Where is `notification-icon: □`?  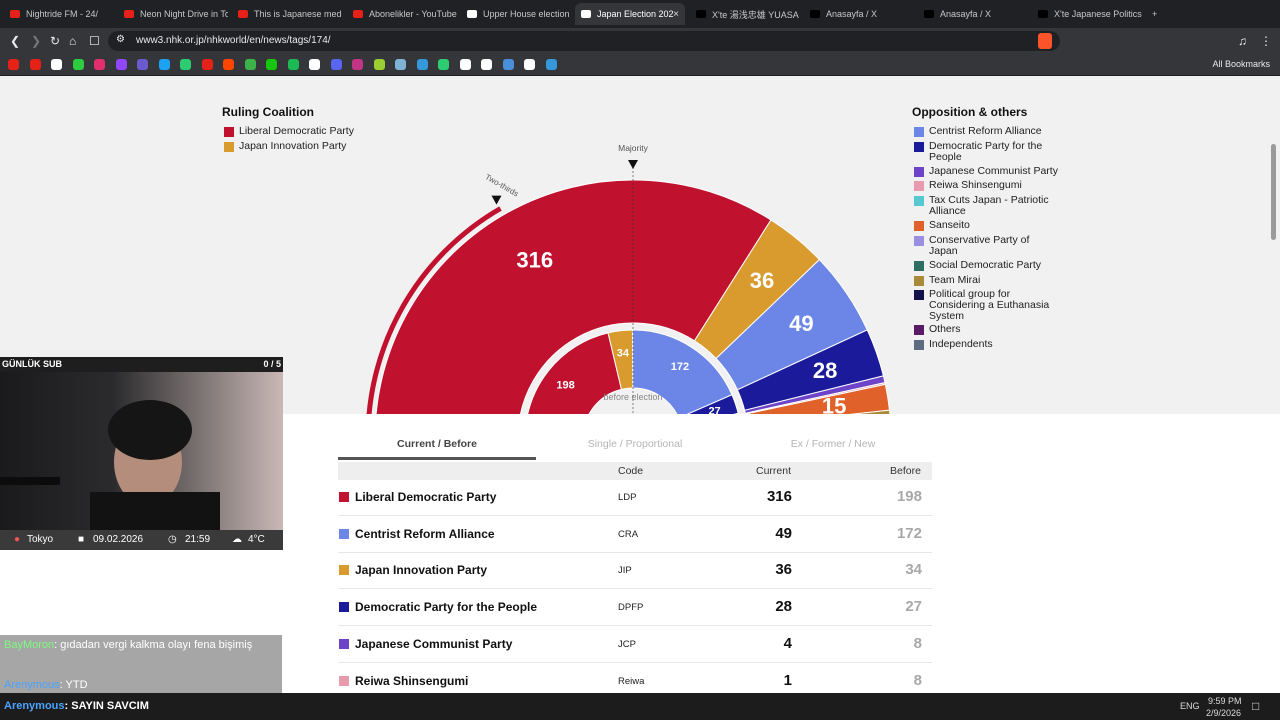
notification-icon: □ is located at coordinates (1256, 706).